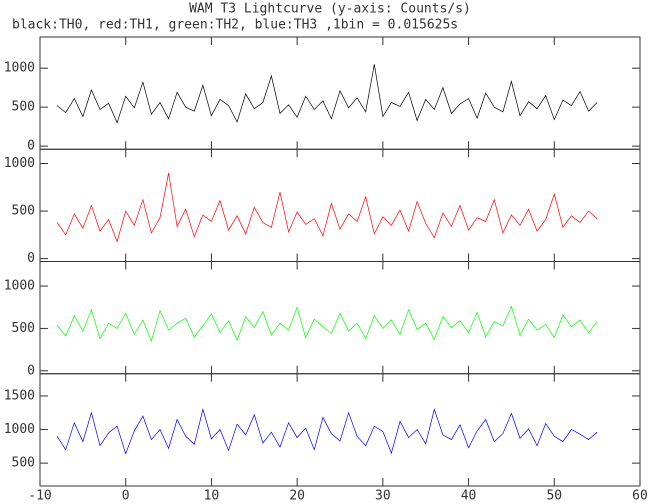 This screenshot has width=656, height=504. Describe the element at coordinates (212, 496) in the screenshot. I see `x-tick-label: 10` at that location.